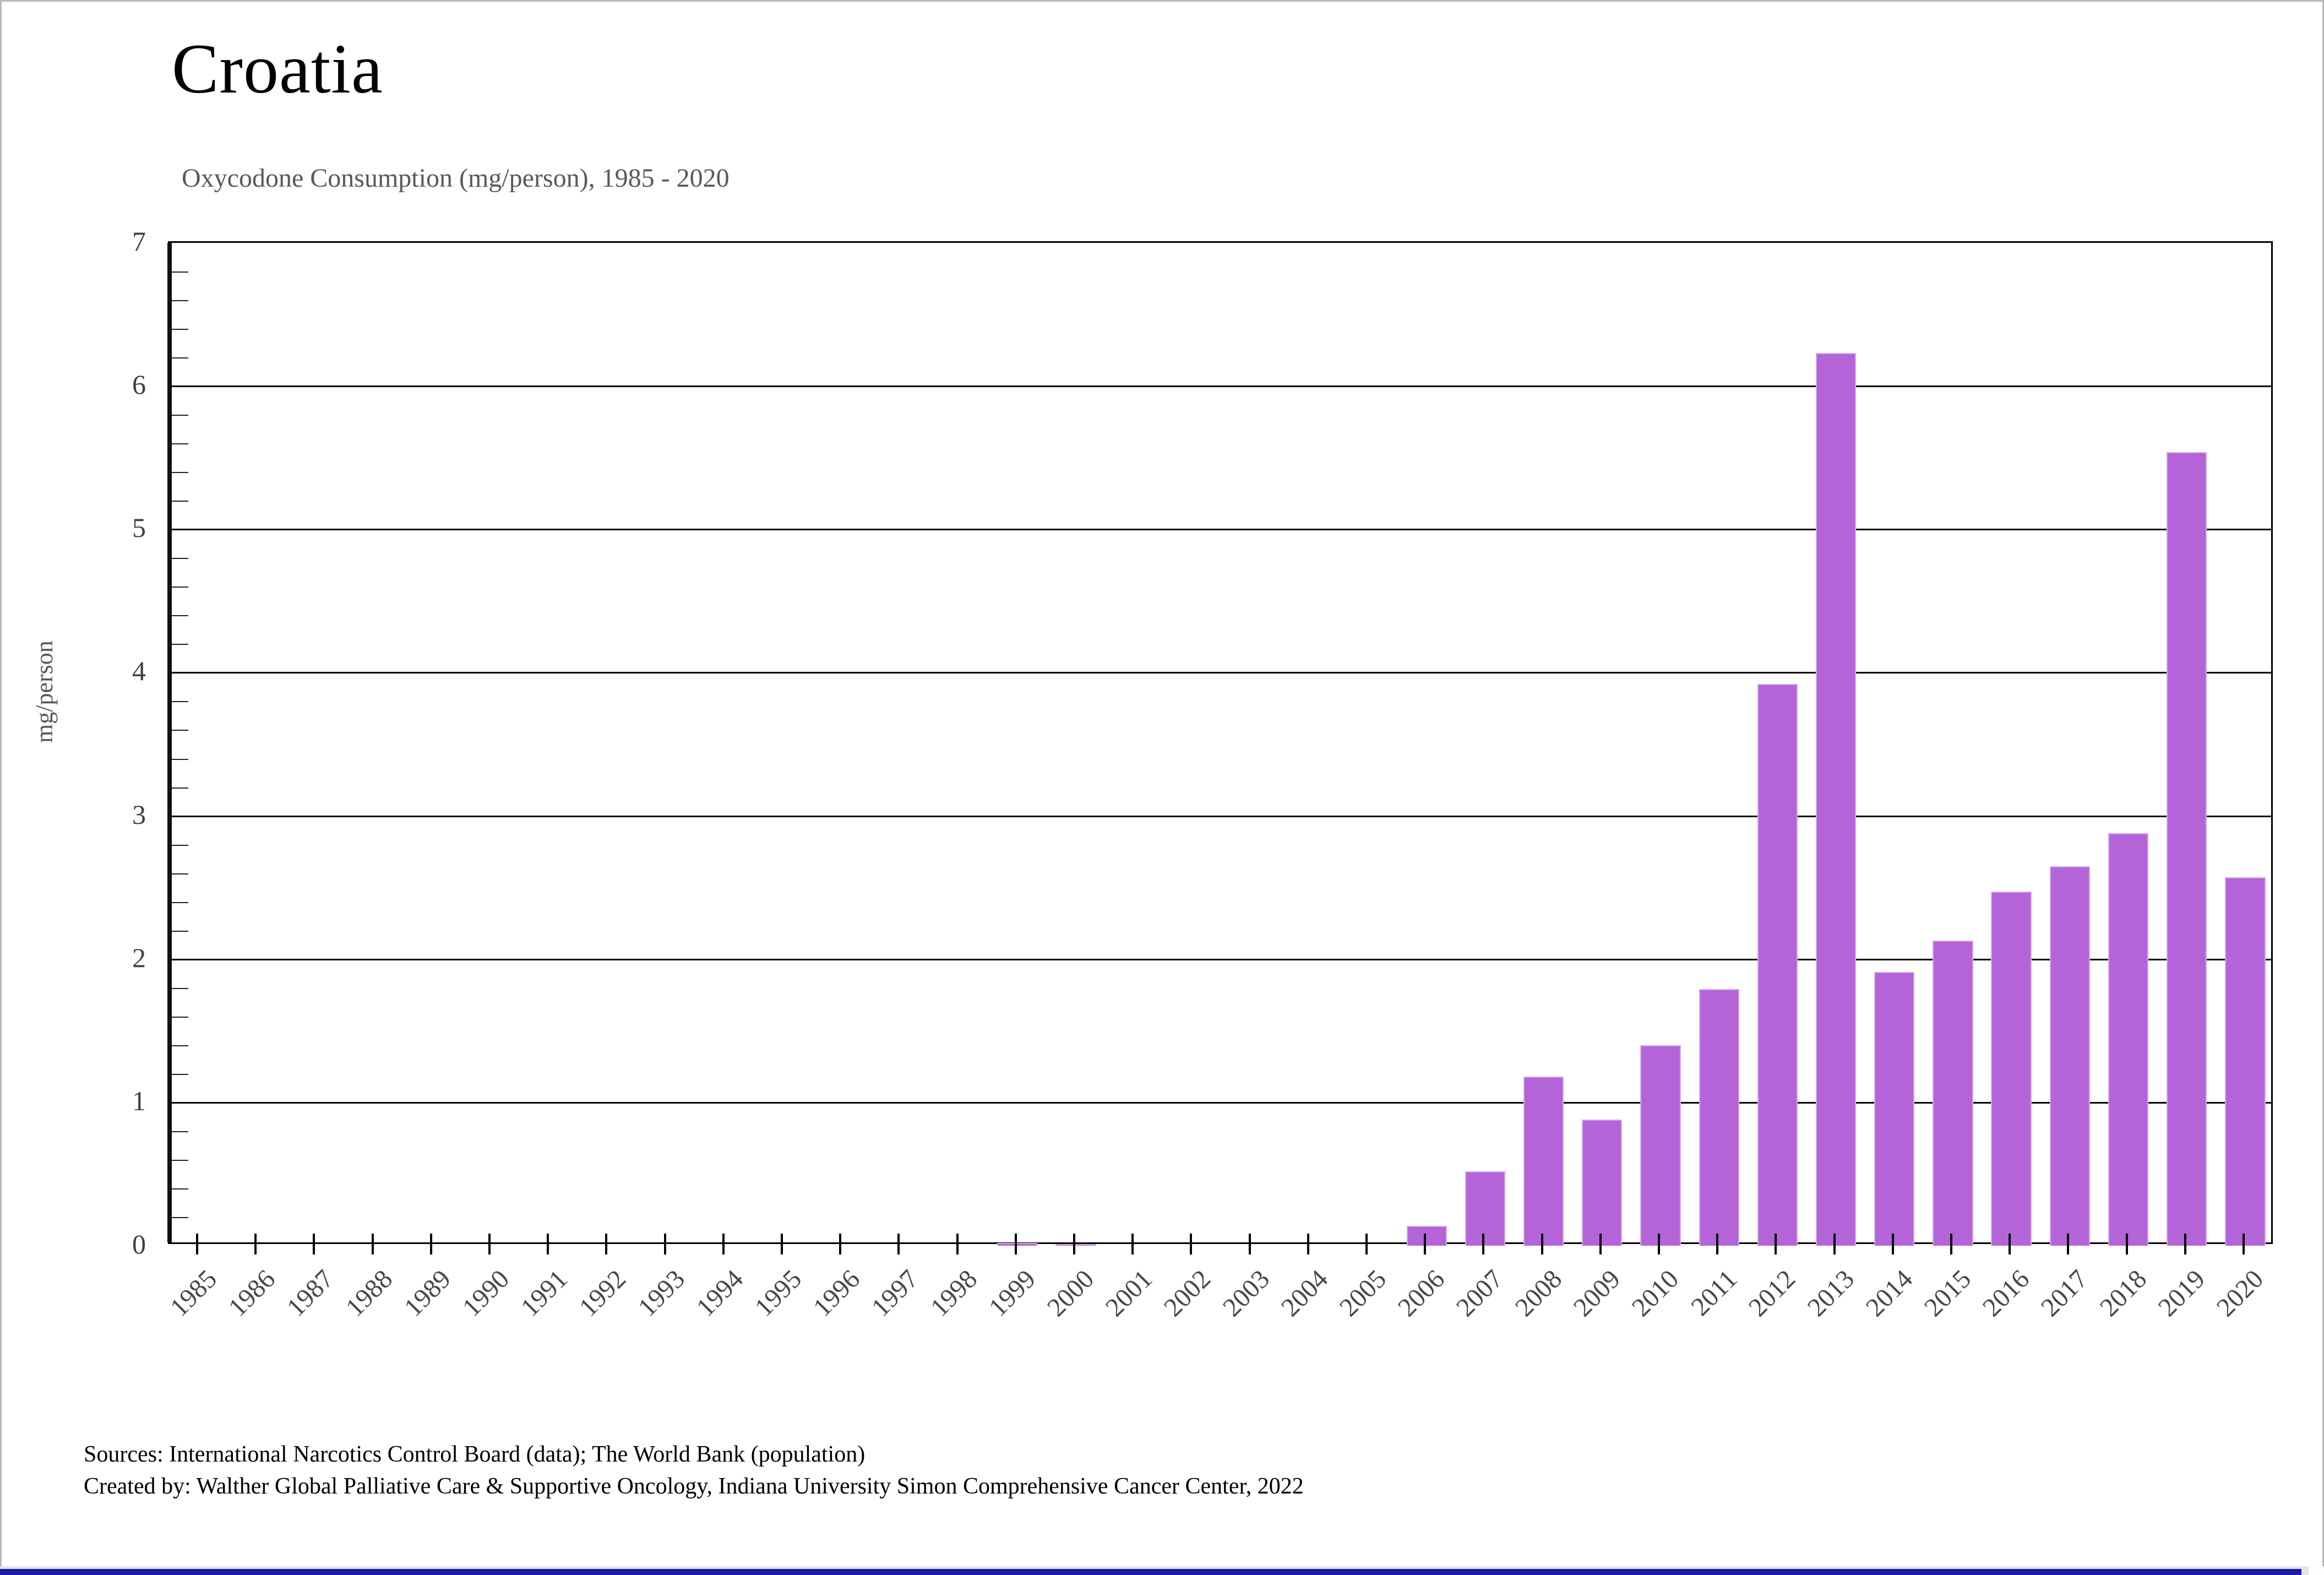  Describe the element at coordinates (1831, 1294) in the screenshot. I see `x-tick-label: 2013` at that location.